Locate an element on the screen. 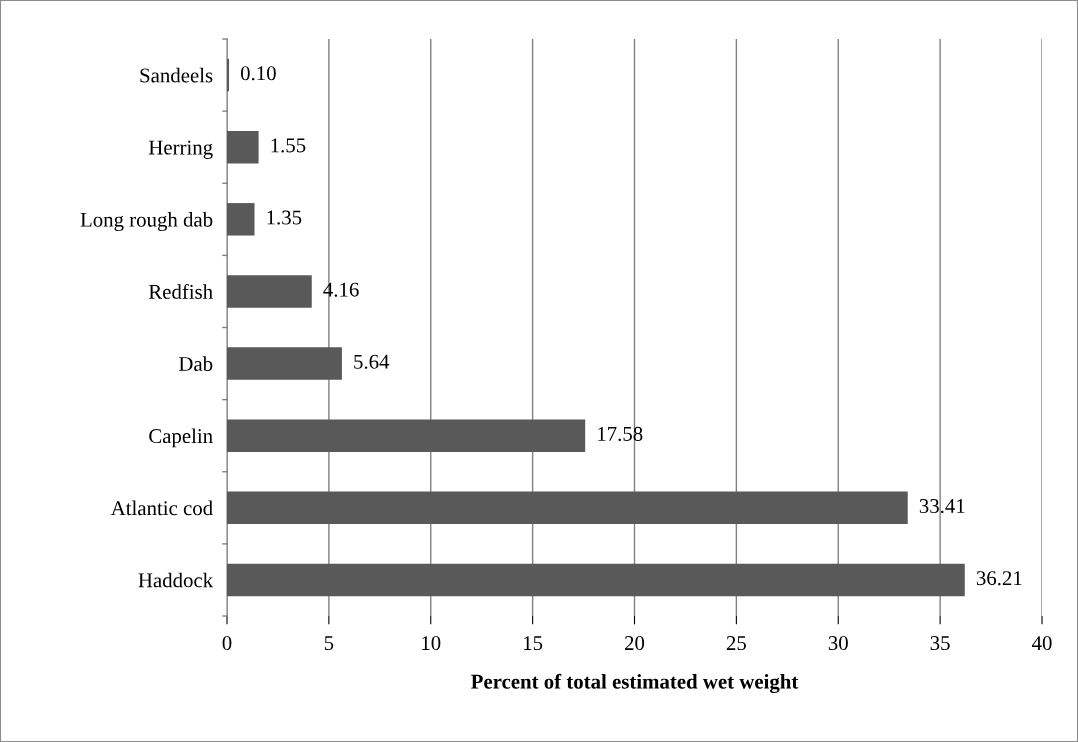 The height and width of the screenshot is (742, 1078). x-tick-label: 5 is located at coordinates (329, 643).